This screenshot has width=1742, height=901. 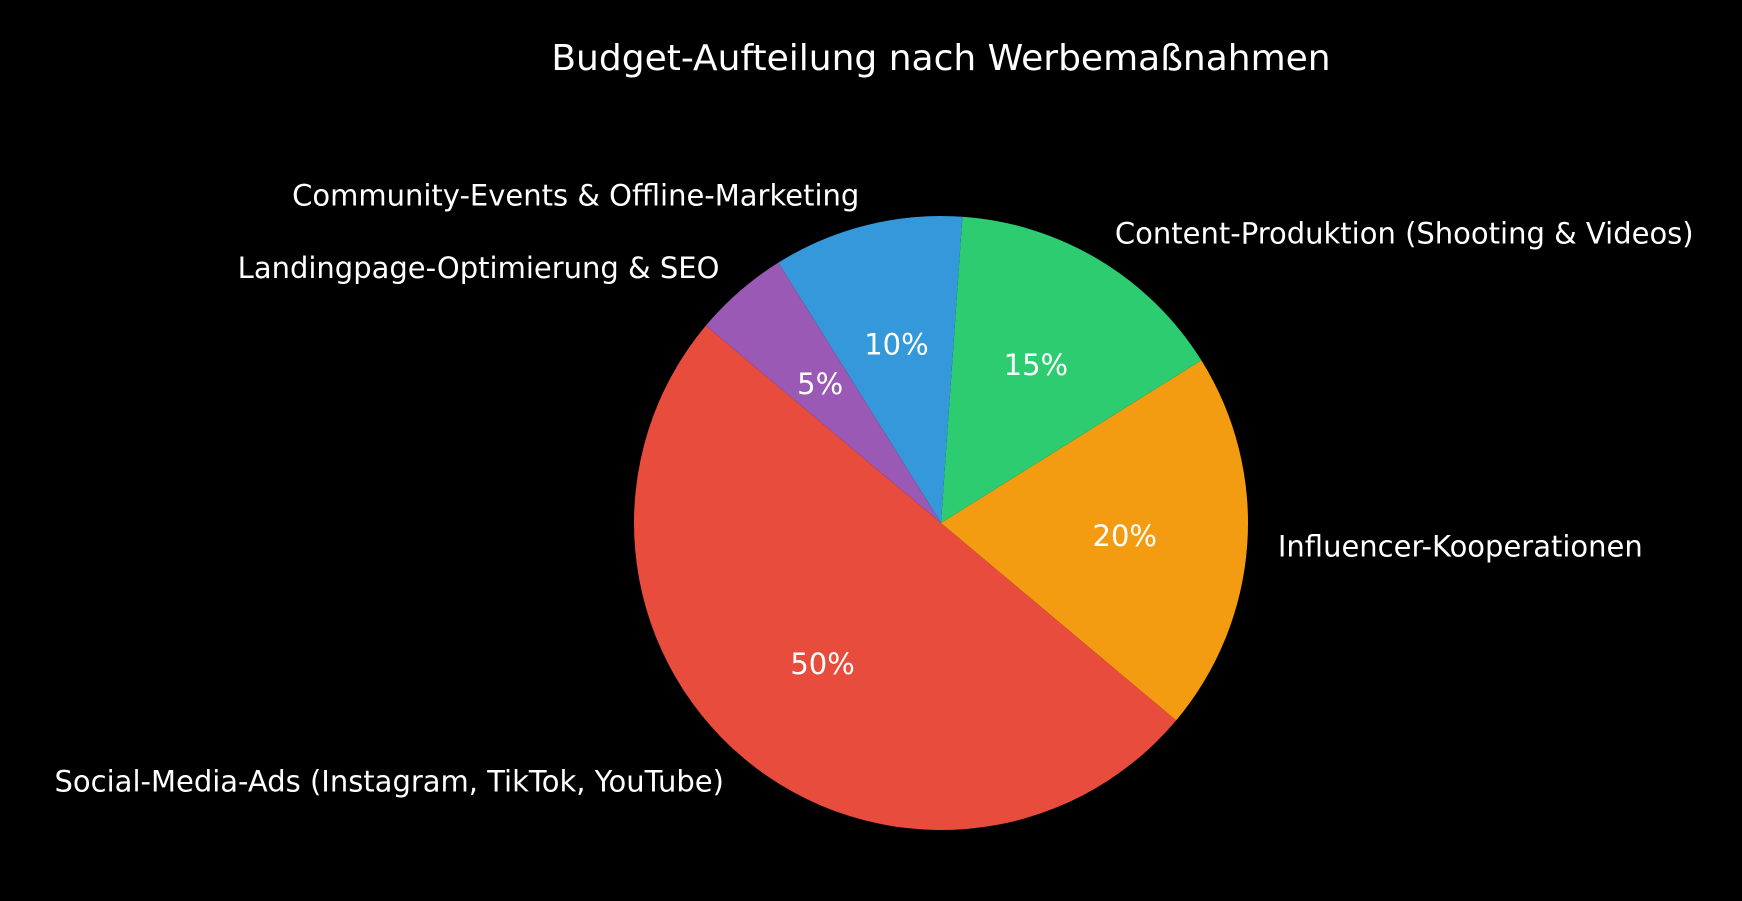 I want to click on chart-title: Budget-Aufteilung nach Werbemaßnahmen, so click(x=940, y=58).